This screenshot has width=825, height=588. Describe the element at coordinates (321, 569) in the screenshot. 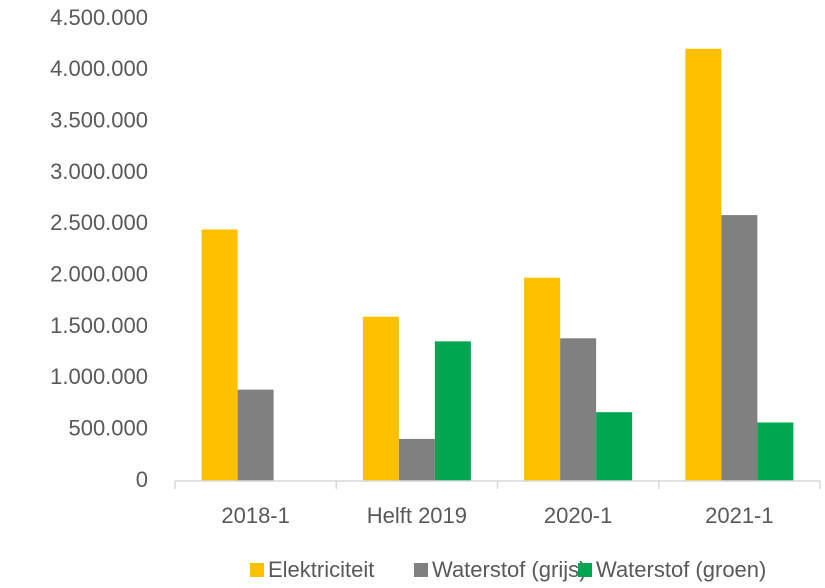

I see `legend-label: Elektriciteit` at that location.